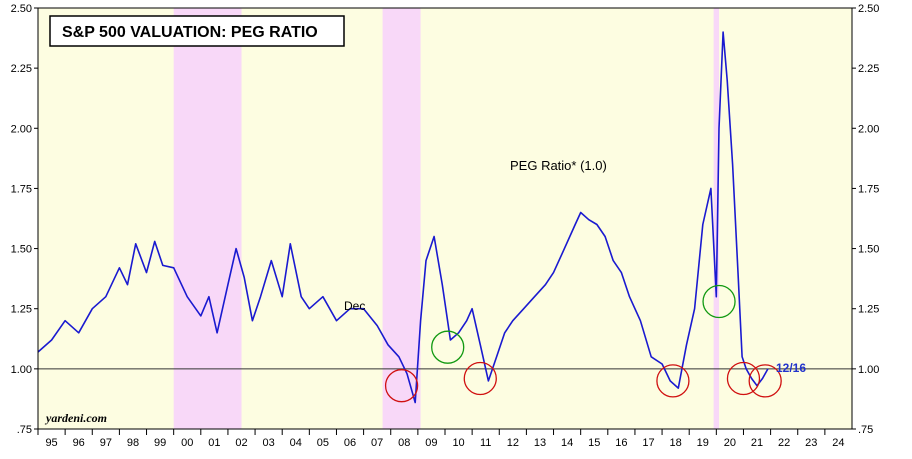  I want to click on x-tick-label: 97, so click(106, 443).